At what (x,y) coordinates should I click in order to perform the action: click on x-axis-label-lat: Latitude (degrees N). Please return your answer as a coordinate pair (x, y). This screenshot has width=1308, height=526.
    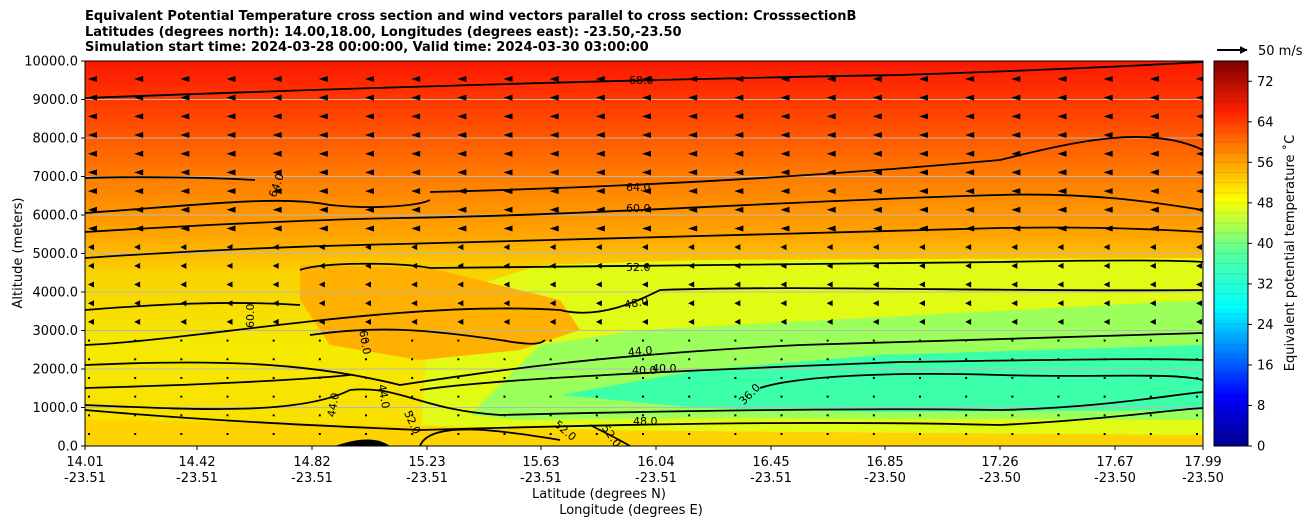
    Looking at the image, I should click on (599, 494).